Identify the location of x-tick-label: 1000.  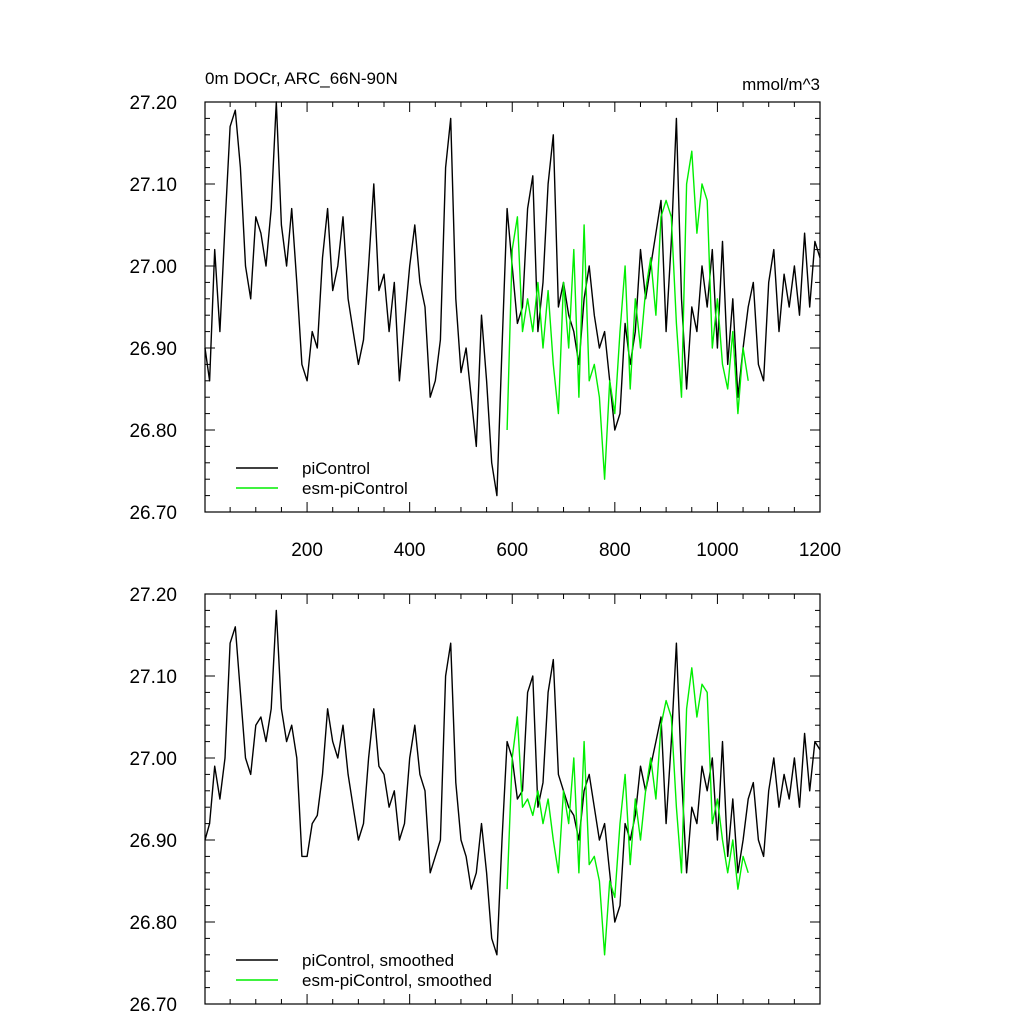
(717, 550).